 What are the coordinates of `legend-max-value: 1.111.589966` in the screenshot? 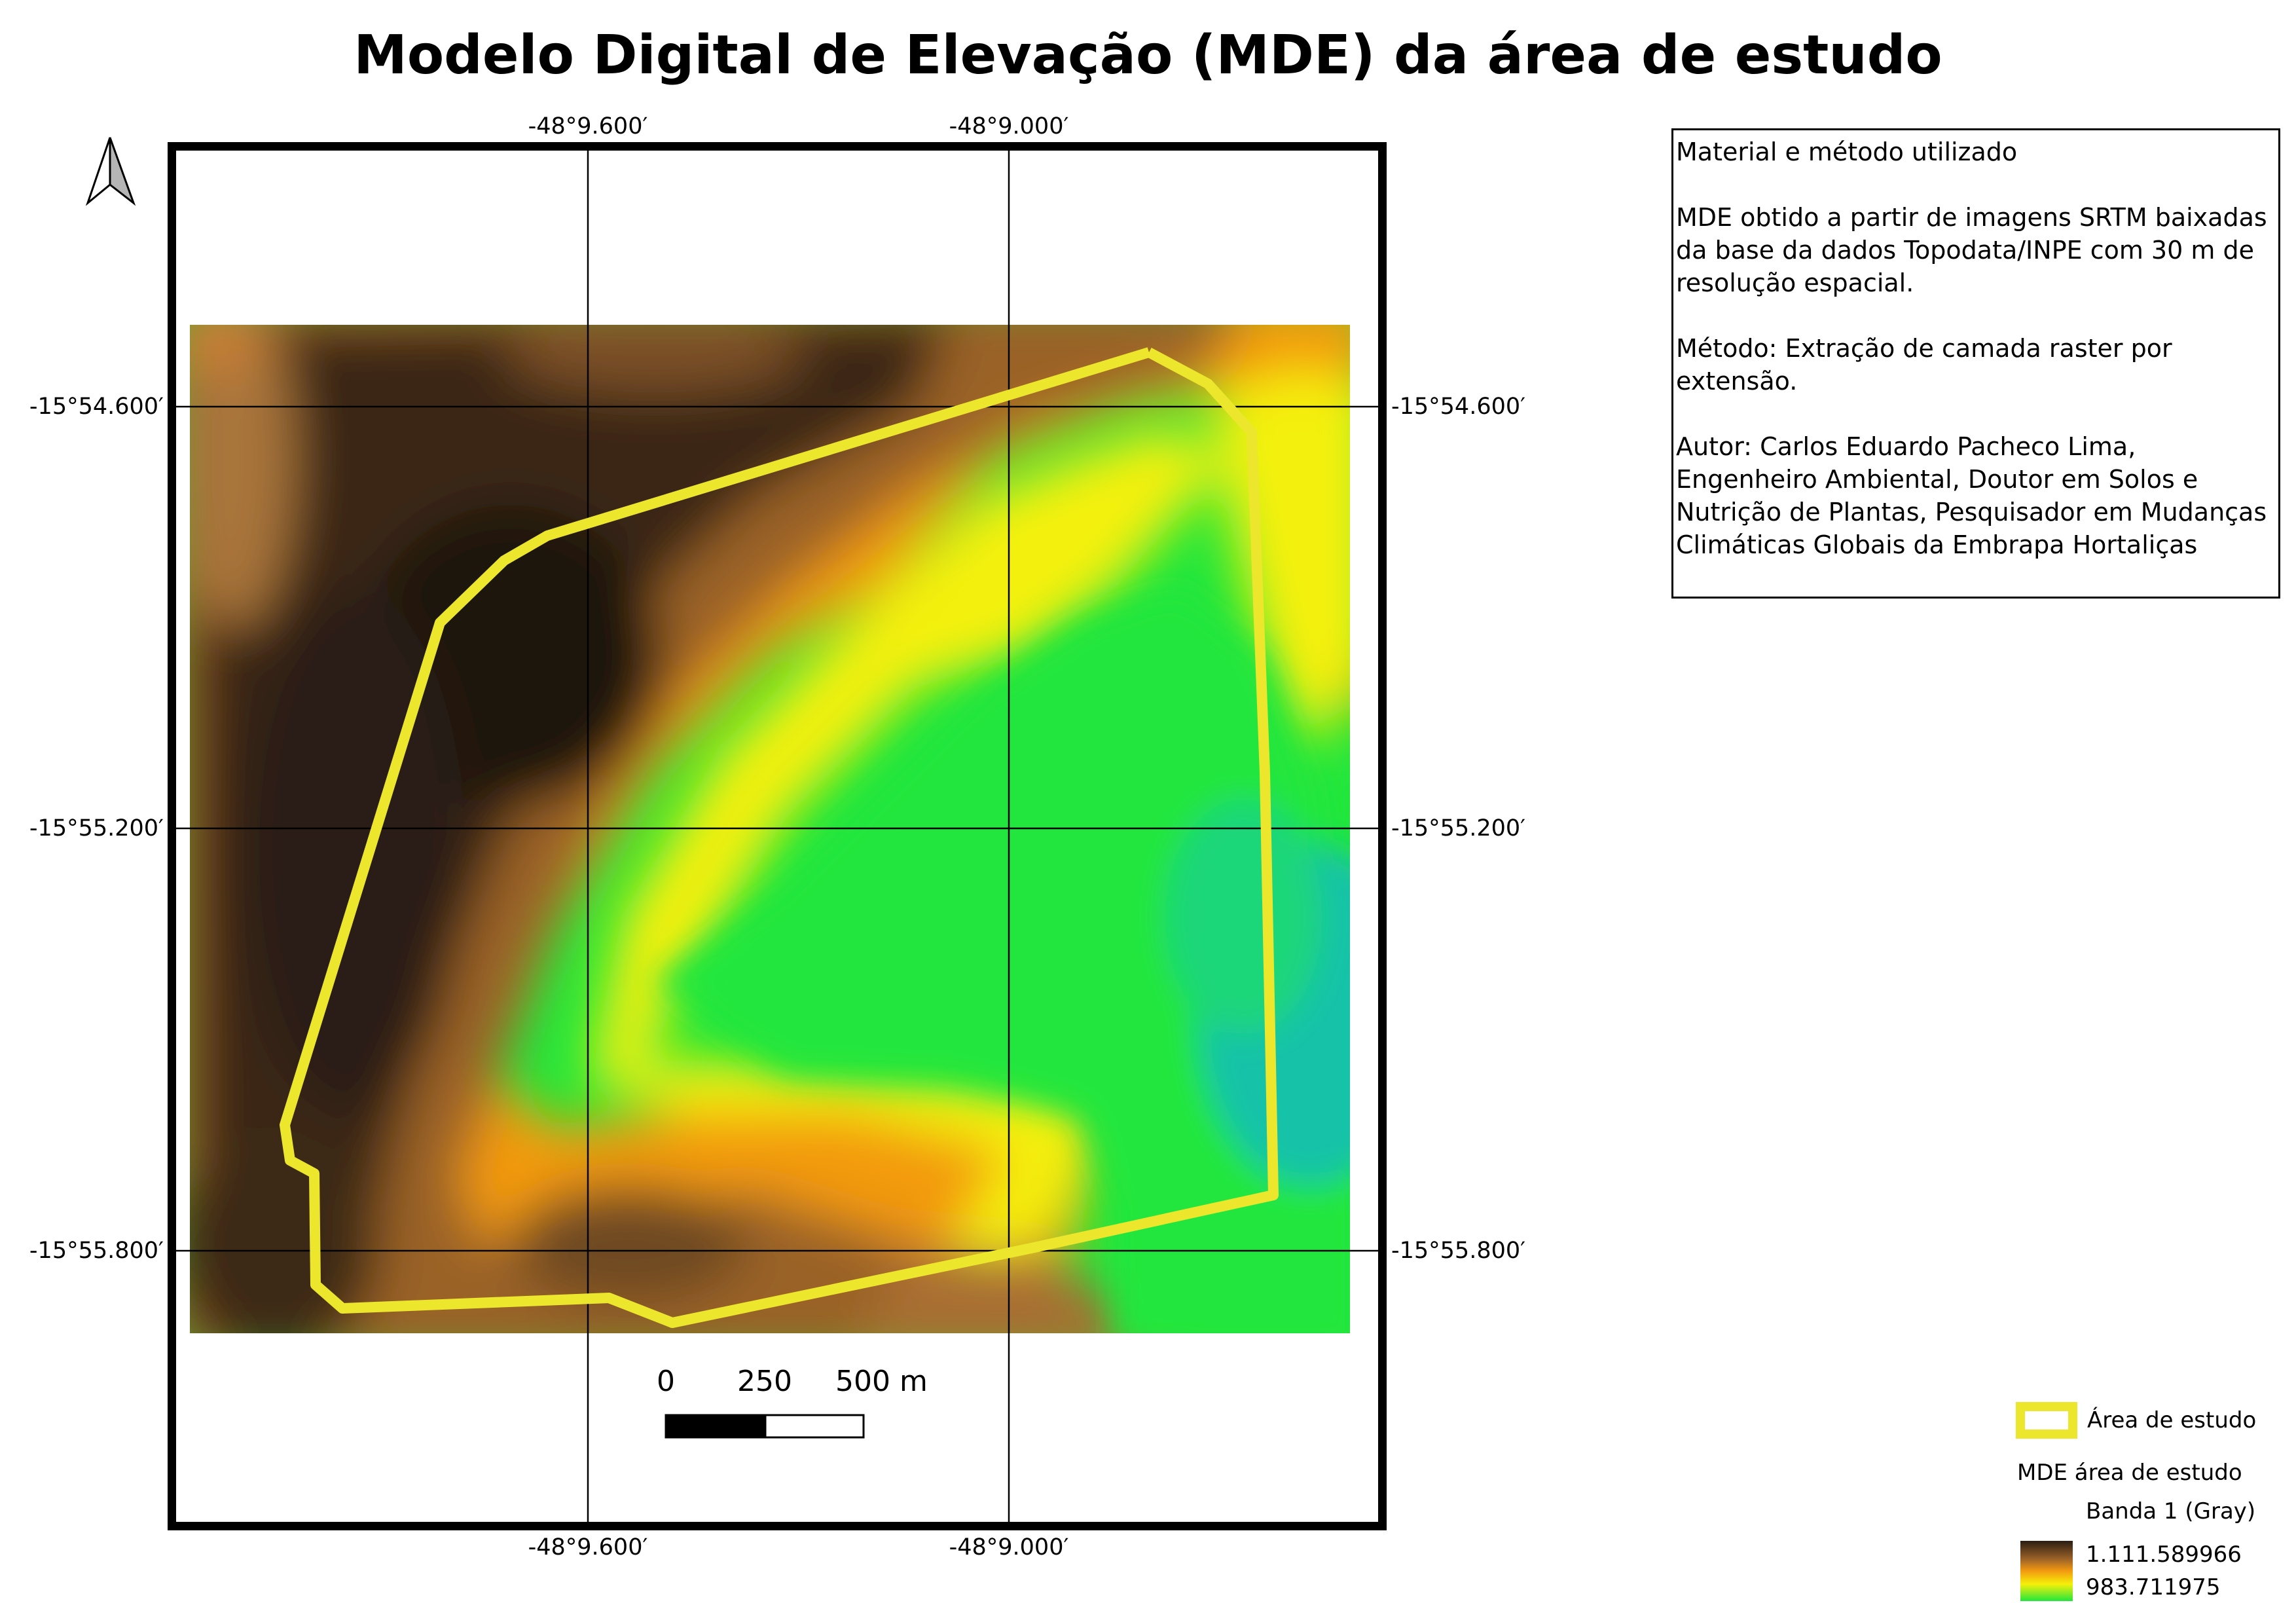 It's located at (2164, 1554).